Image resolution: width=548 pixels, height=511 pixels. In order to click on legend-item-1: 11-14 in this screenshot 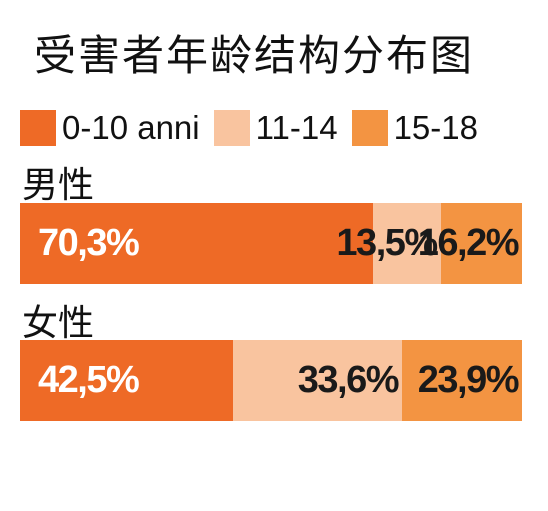, I will do `click(275, 127)`.